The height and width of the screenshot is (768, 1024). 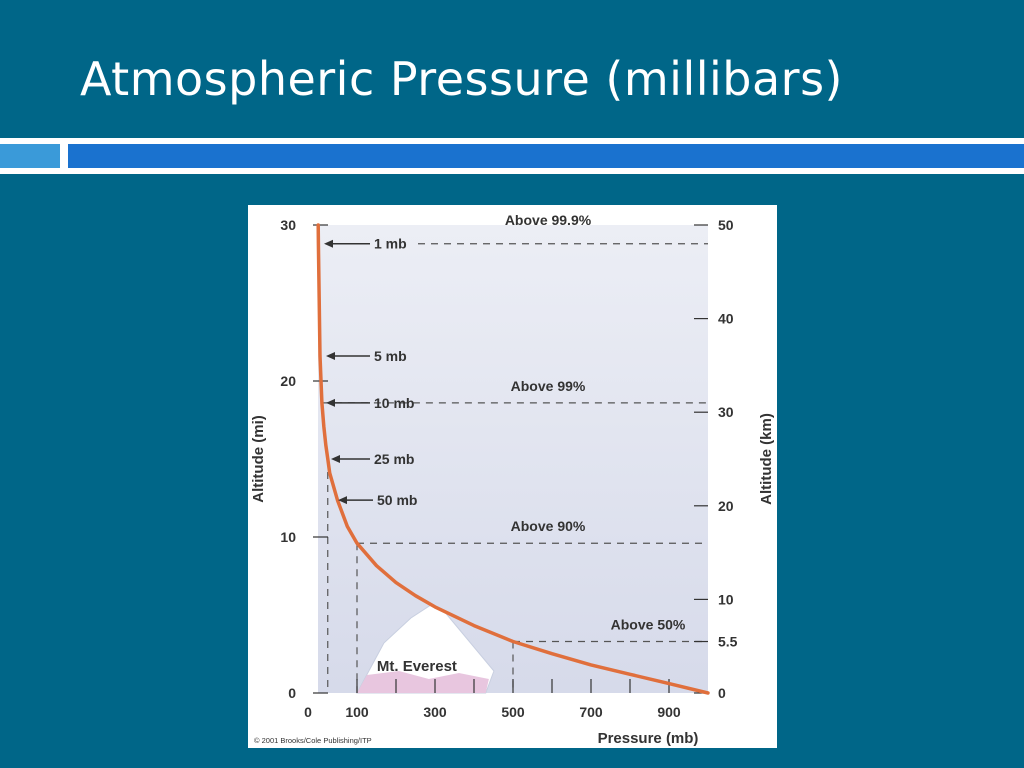 I want to click on x-axis-title: Pressure (mb), so click(x=648, y=738).